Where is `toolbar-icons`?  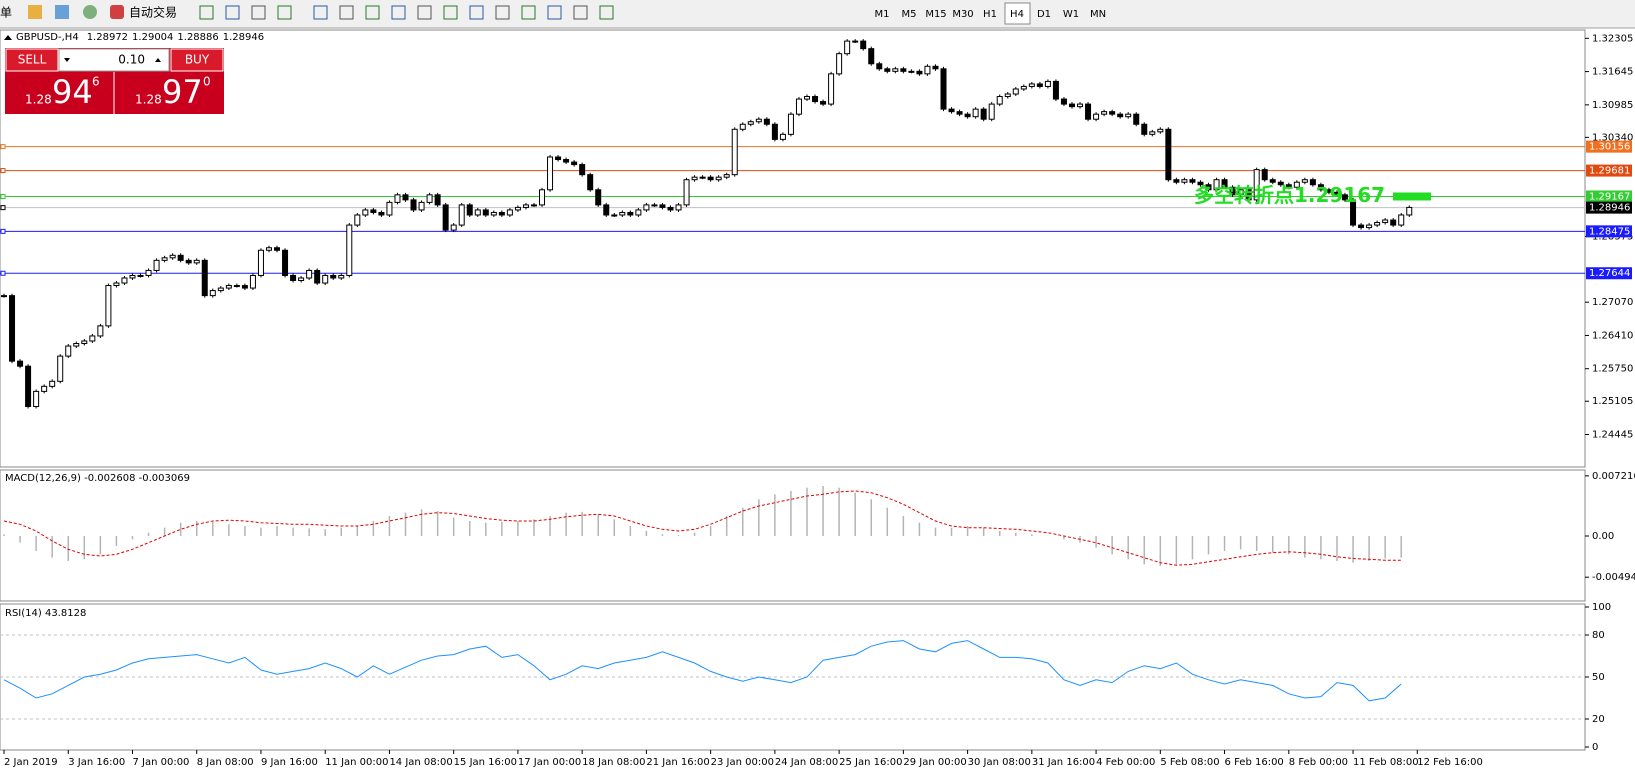
toolbar-icons is located at coordinates (406, 12).